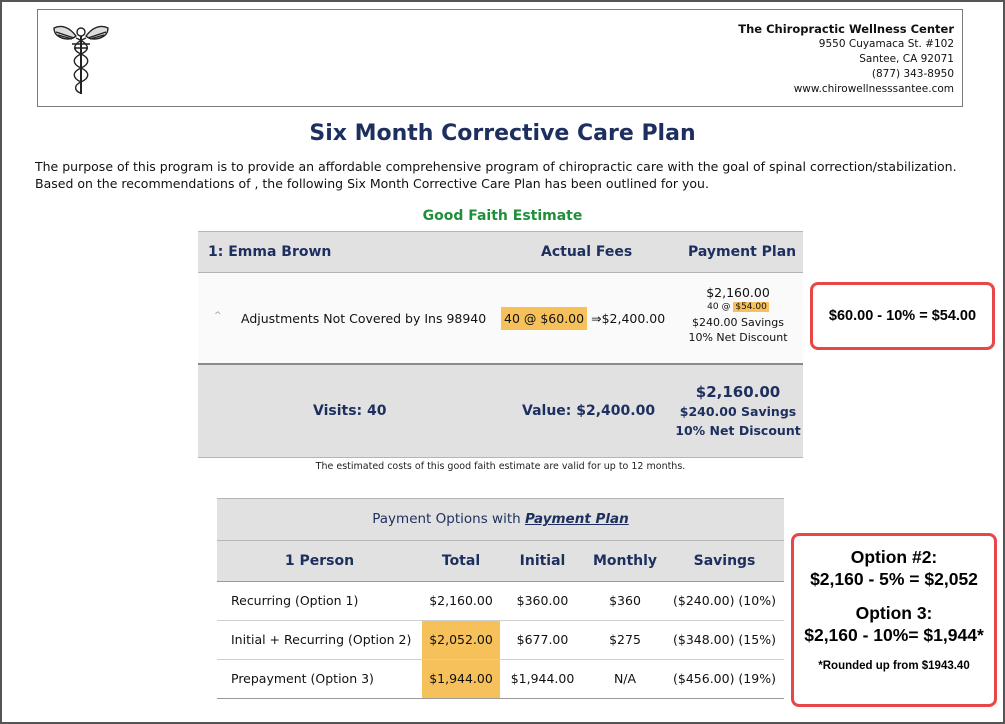 This screenshot has height=724, width=1005. I want to click on option3-calc: $2,160 - 10%= $1,944*, so click(894, 635).